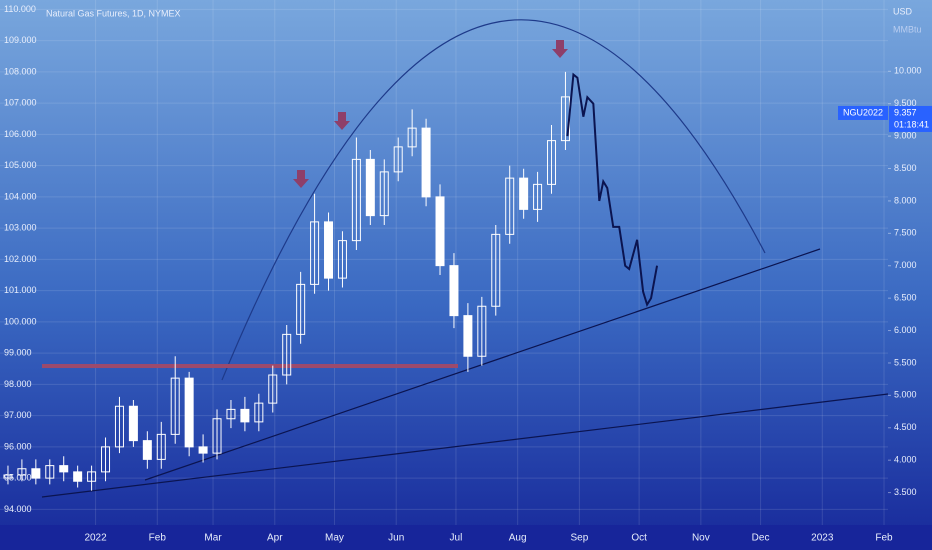 This screenshot has width=932, height=550. Describe the element at coordinates (20, 40) in the screenshot. I see `y-tick-label: 109.000` at that location.